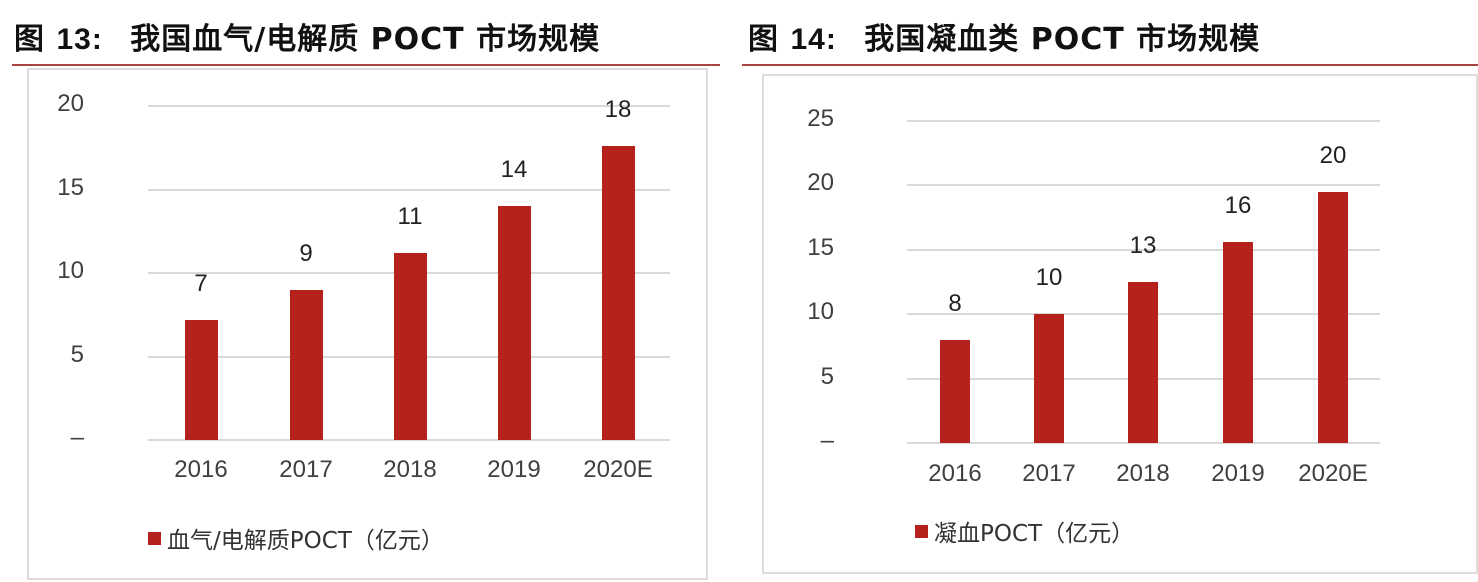 The height and width of the screenshot is (582, 1478). Describe the element at coordinates (410, 216) in the screenshot. I see `data-label: 11` at that location.